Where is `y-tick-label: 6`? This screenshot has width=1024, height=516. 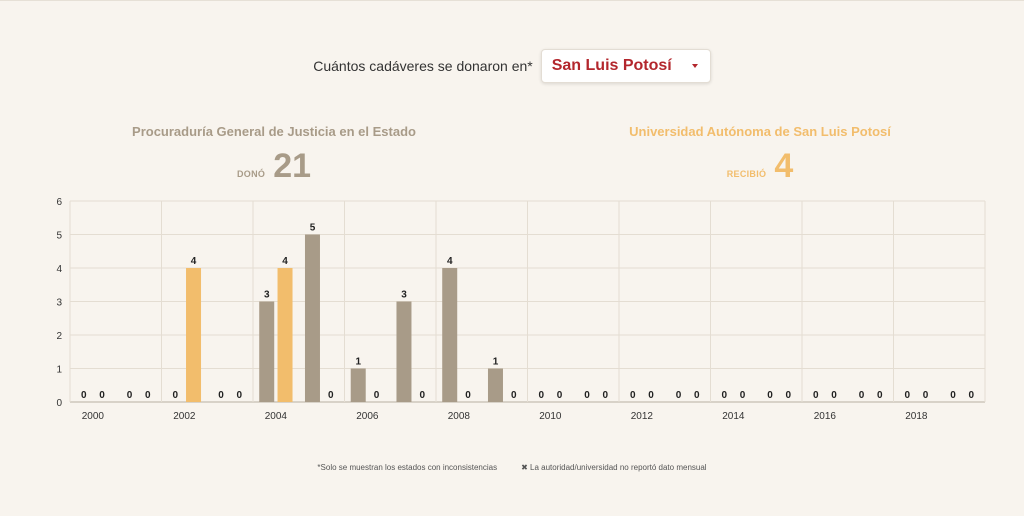 y-tick-label: 6 is located at coordinates (59, 202).